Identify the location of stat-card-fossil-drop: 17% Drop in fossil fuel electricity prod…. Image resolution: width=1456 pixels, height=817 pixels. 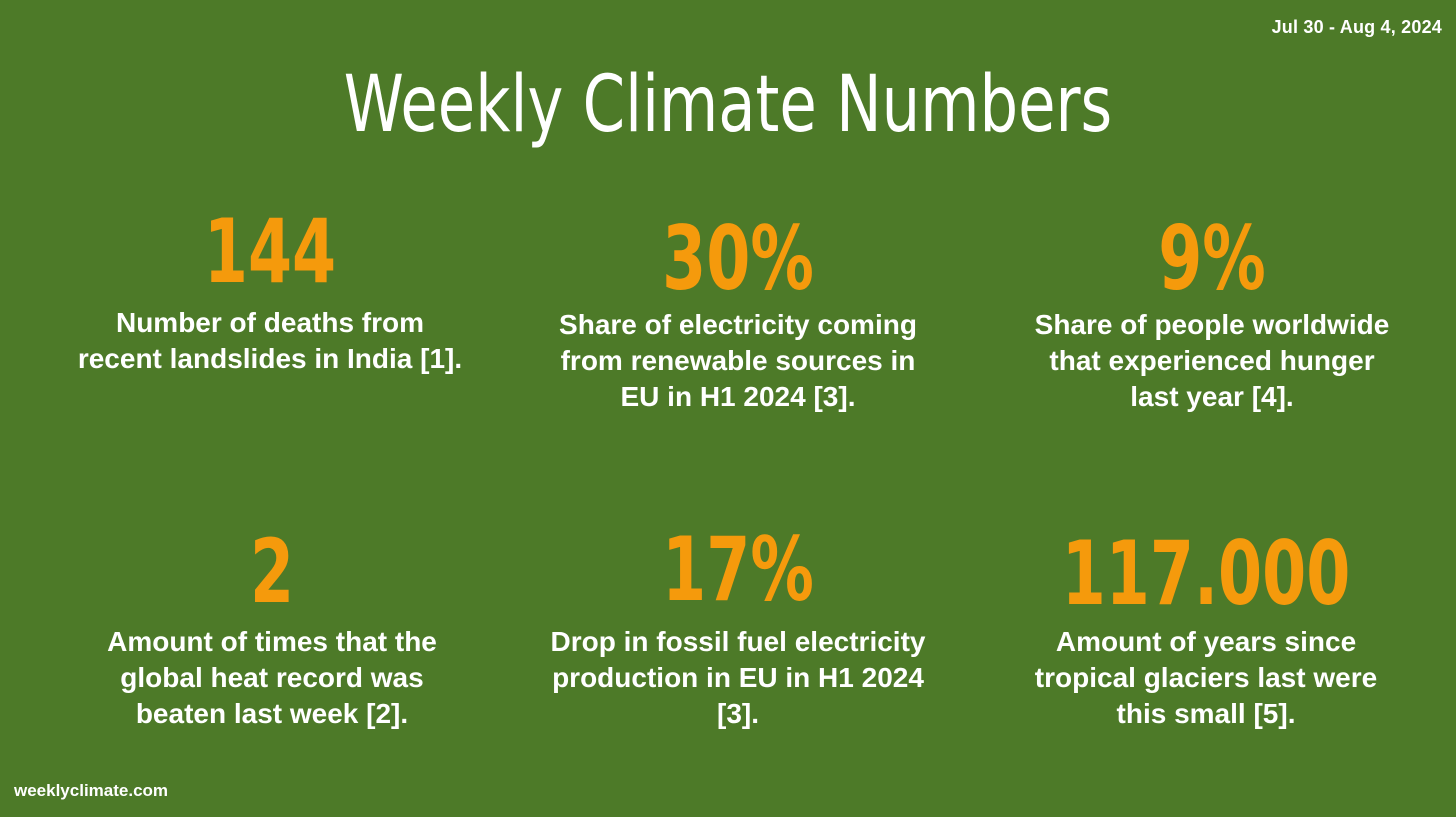
(738, 632).